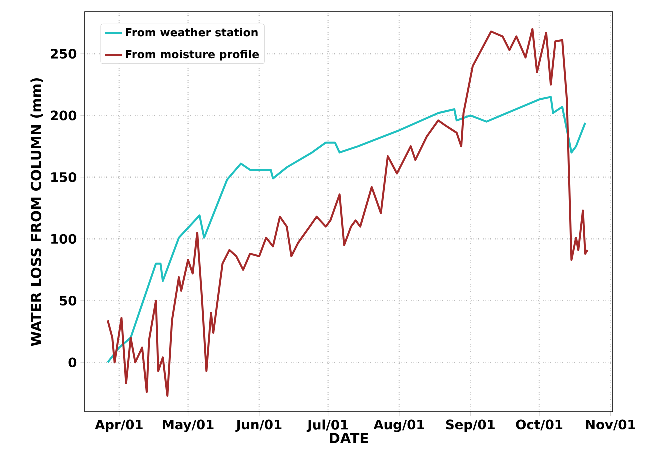 This screenshot has width=645, height=466. What do you see at coordinates (64, 115) in the screenshot?
I see `y-tick-label: 200` at bounding box center [64, 115].